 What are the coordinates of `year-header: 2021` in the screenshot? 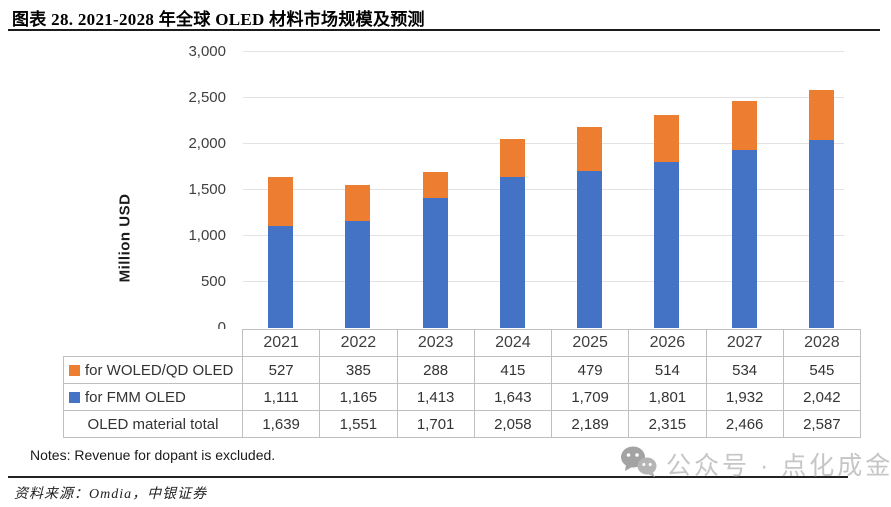 It's located at (281, 343).